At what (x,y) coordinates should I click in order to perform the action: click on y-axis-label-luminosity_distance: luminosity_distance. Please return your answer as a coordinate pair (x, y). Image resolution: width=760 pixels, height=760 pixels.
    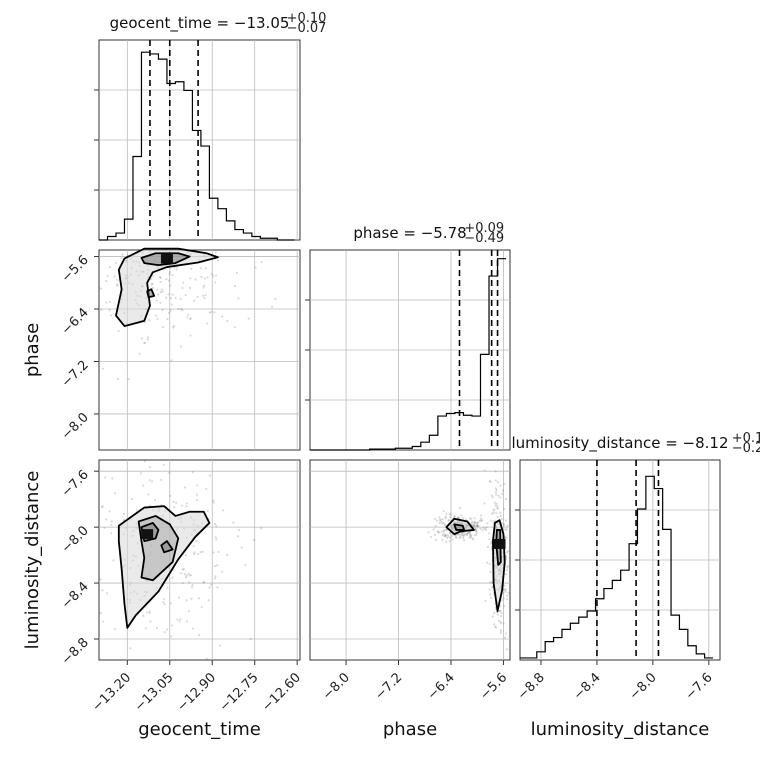
    Looking at the image, I should click on (32, 560).